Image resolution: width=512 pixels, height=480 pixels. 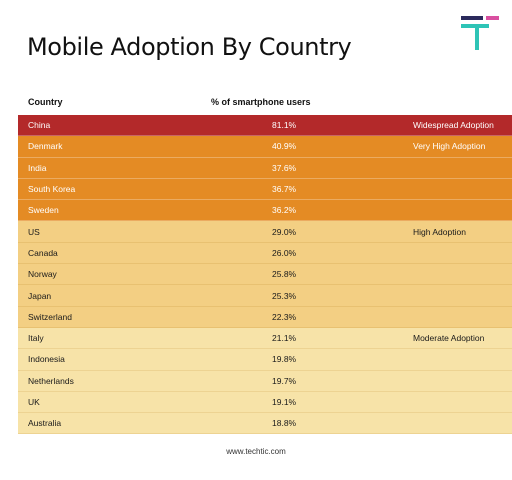 What do you see at coordinates (265, 296) in the screenshot?
I see `table-row: Japan 25.3%` at bounding box center [265, 296].